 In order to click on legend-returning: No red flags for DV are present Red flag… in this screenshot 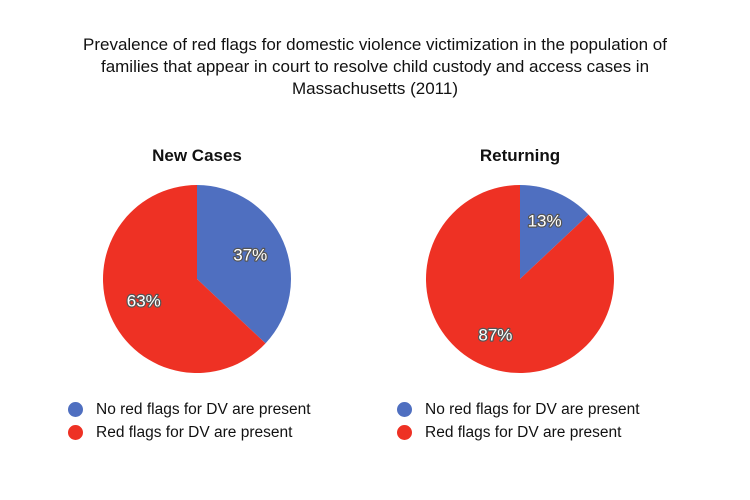, I will do `click(518, 421)`.